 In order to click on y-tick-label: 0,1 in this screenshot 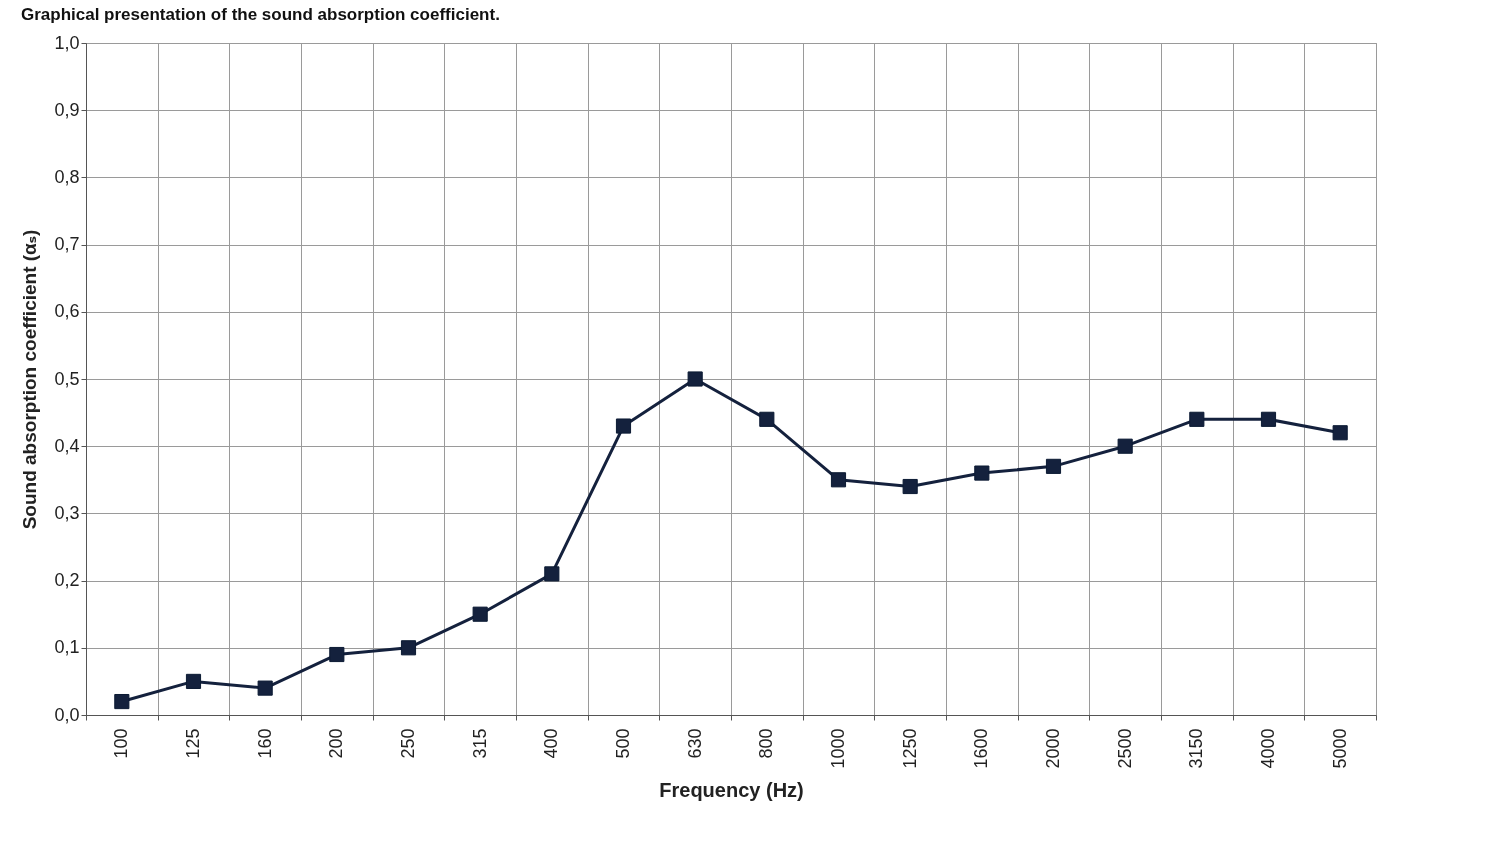, I will do `click(67, 647)`.